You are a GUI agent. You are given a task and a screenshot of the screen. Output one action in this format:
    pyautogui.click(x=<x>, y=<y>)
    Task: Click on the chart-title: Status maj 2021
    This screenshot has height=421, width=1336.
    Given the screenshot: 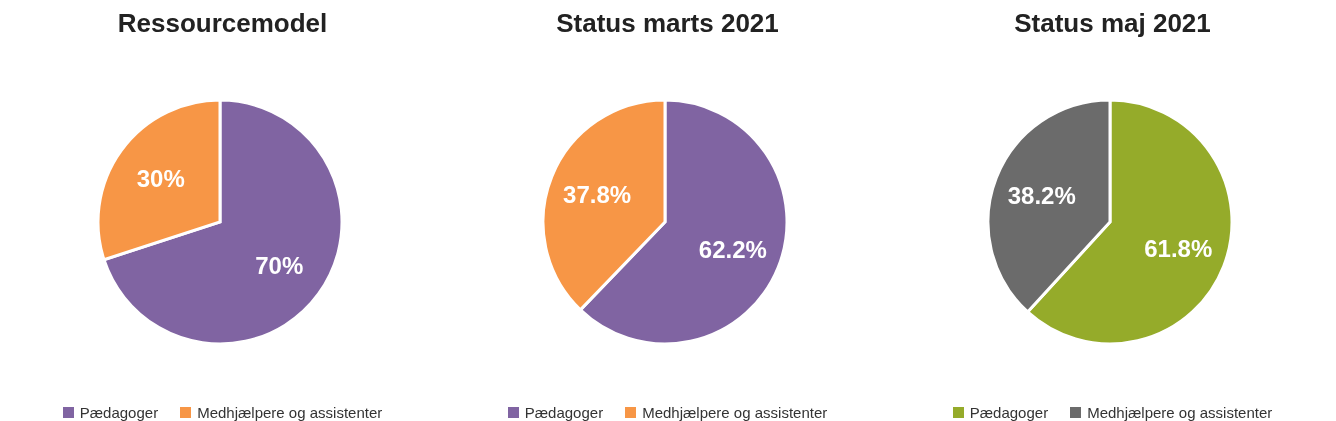 What is the action you would take?
    pyautogui.click(x=1112, y=23)
    